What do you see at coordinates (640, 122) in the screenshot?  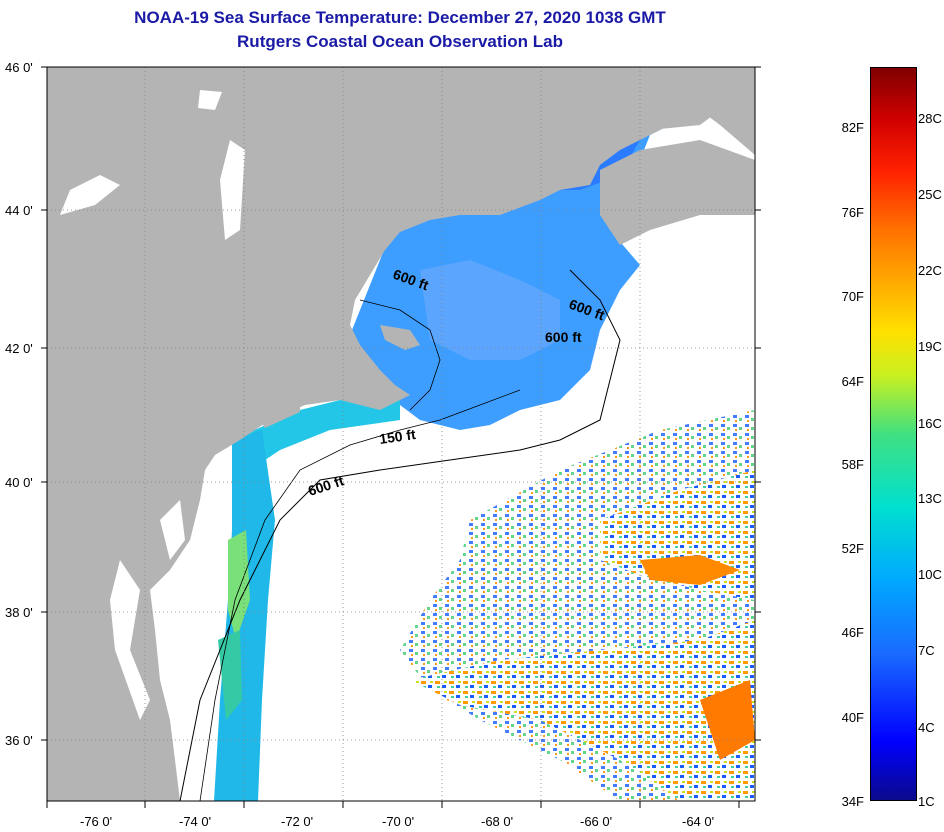 I see `new-brunswick-land` at bounding box center [640, 122].